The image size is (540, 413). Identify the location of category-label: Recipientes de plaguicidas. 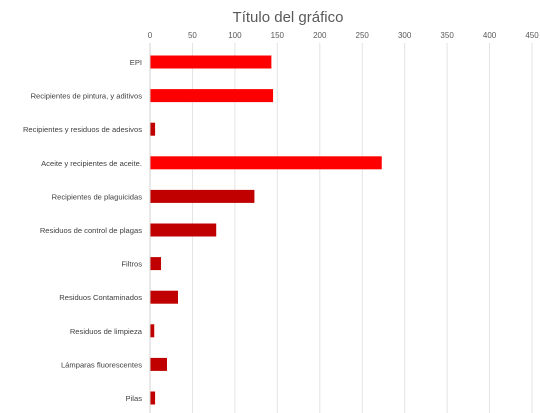
(97, 196).